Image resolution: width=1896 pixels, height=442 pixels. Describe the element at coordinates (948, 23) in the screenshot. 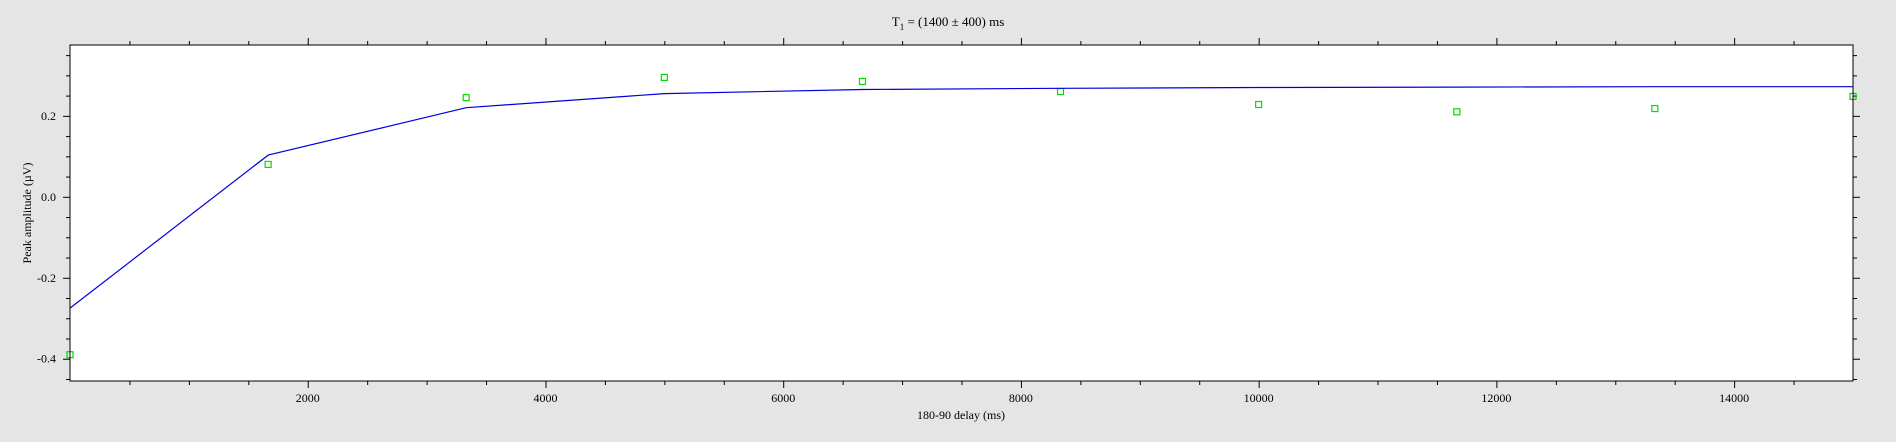

I see `chart-title: T1 = (1400 ± 400) ms` at that location.